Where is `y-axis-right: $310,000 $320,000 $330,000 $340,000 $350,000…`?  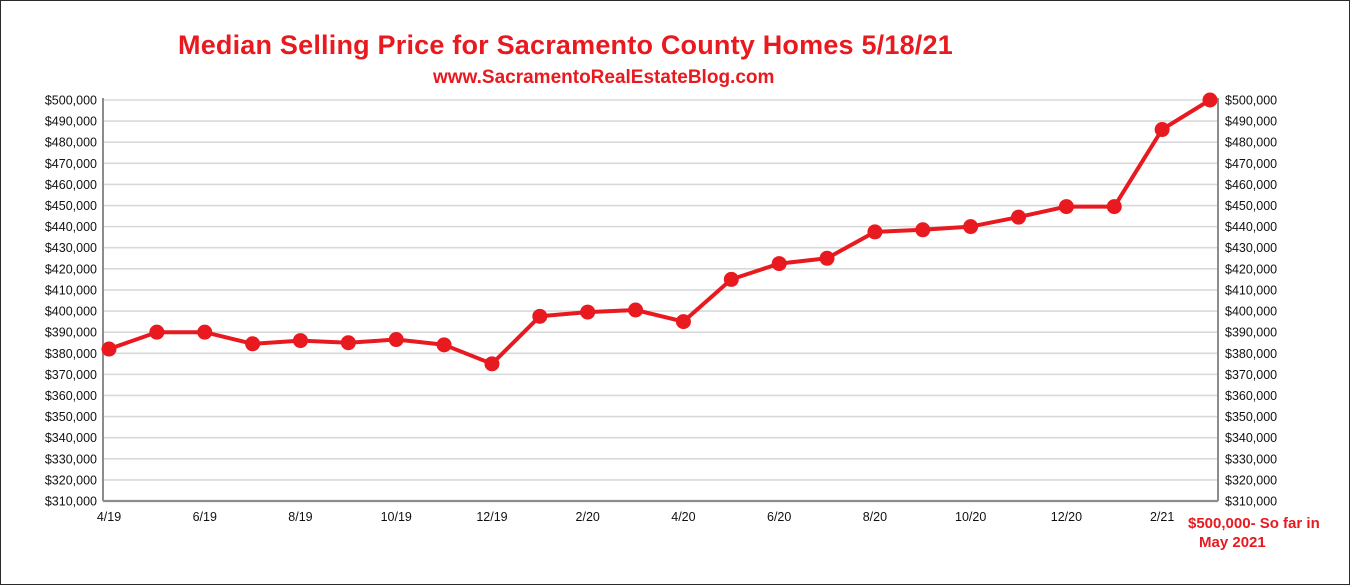
y-axis-right: $310,000 $320,000 $330,000 $340,000 $350,000… is located at coordinates (1251, 301).